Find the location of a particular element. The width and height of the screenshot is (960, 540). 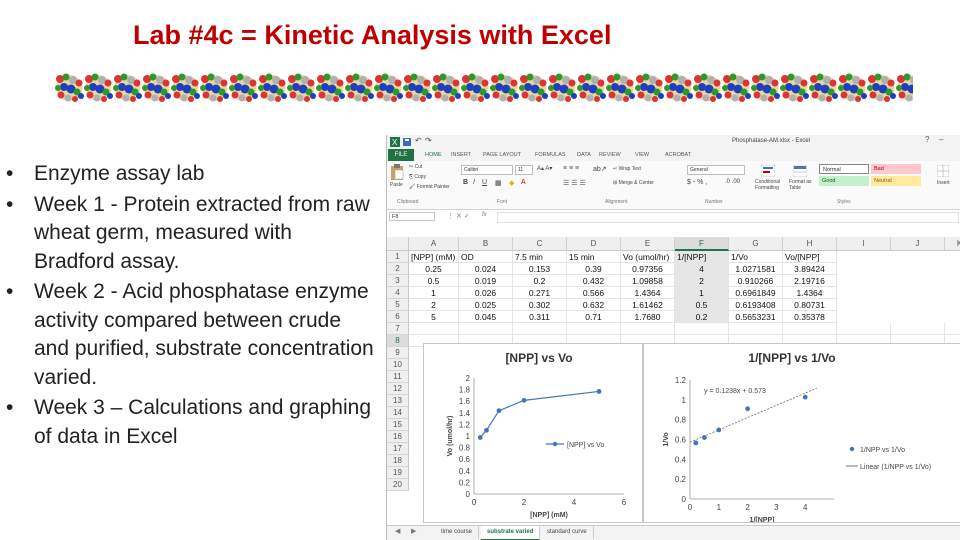

orientation-icon: ab↗ is located at coordinates (600, 169).